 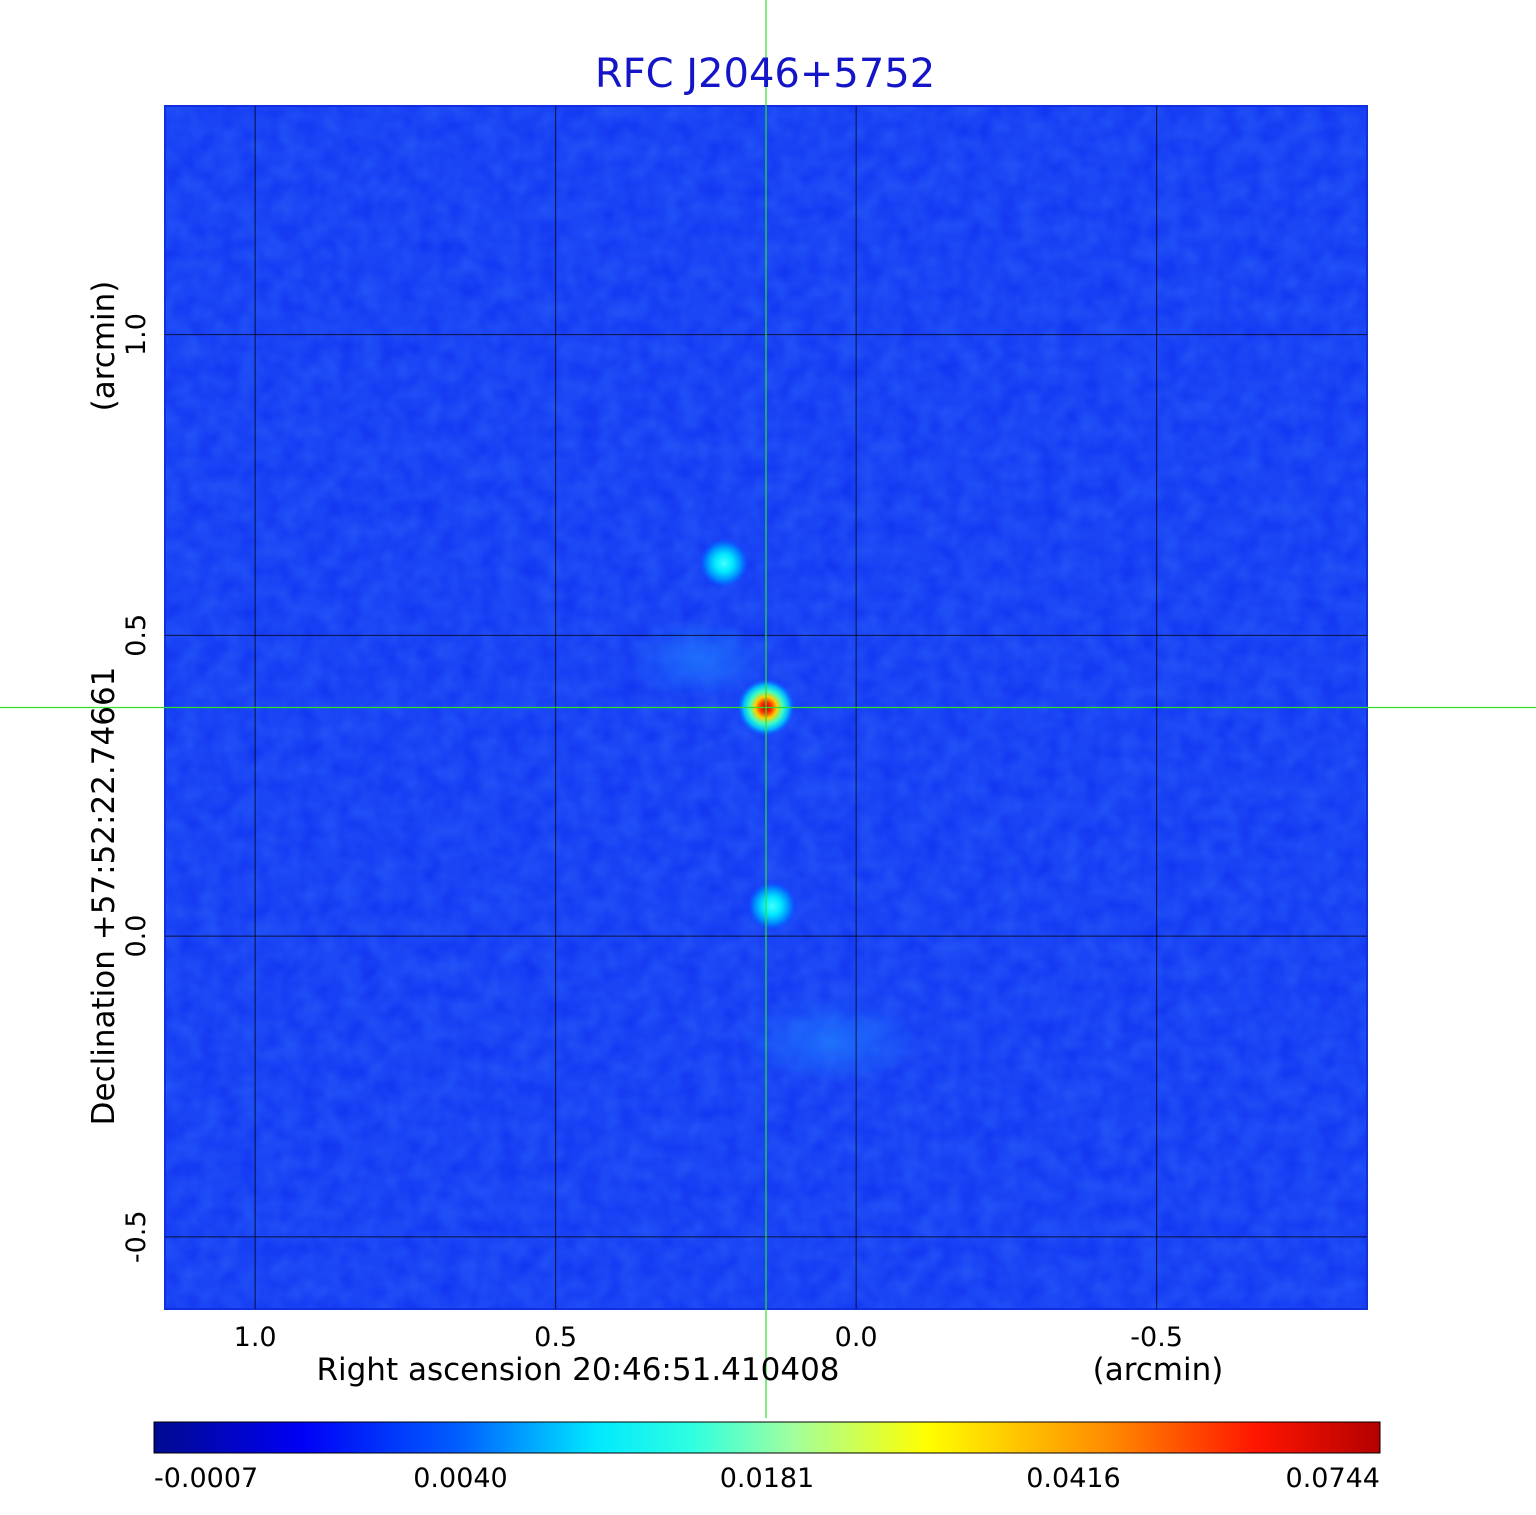 What do you see at coordinates (136, 334) in the screenshot?
I see `y-tick-label: 1.0` at bounding box center [136, 334].